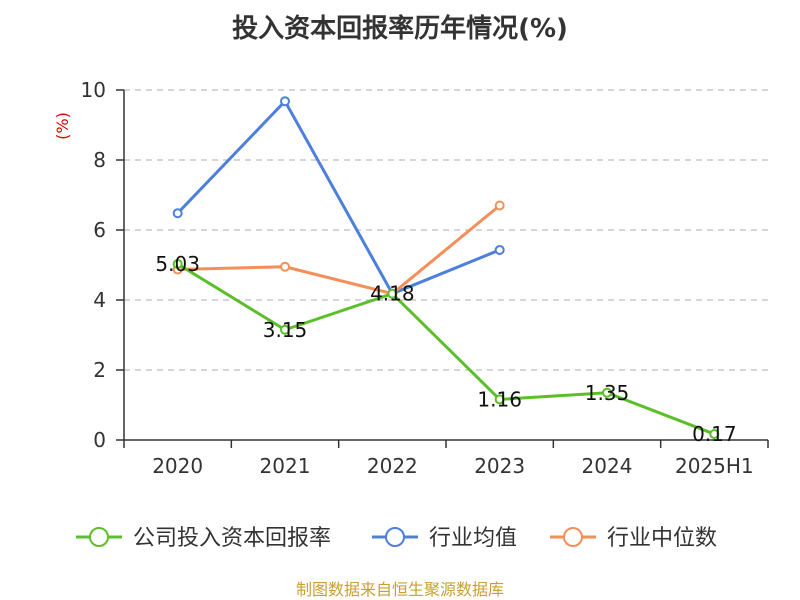  Describe the element at coordinates (99, 370) in the screenshot. I see `y-tick-label: 2` at that location.